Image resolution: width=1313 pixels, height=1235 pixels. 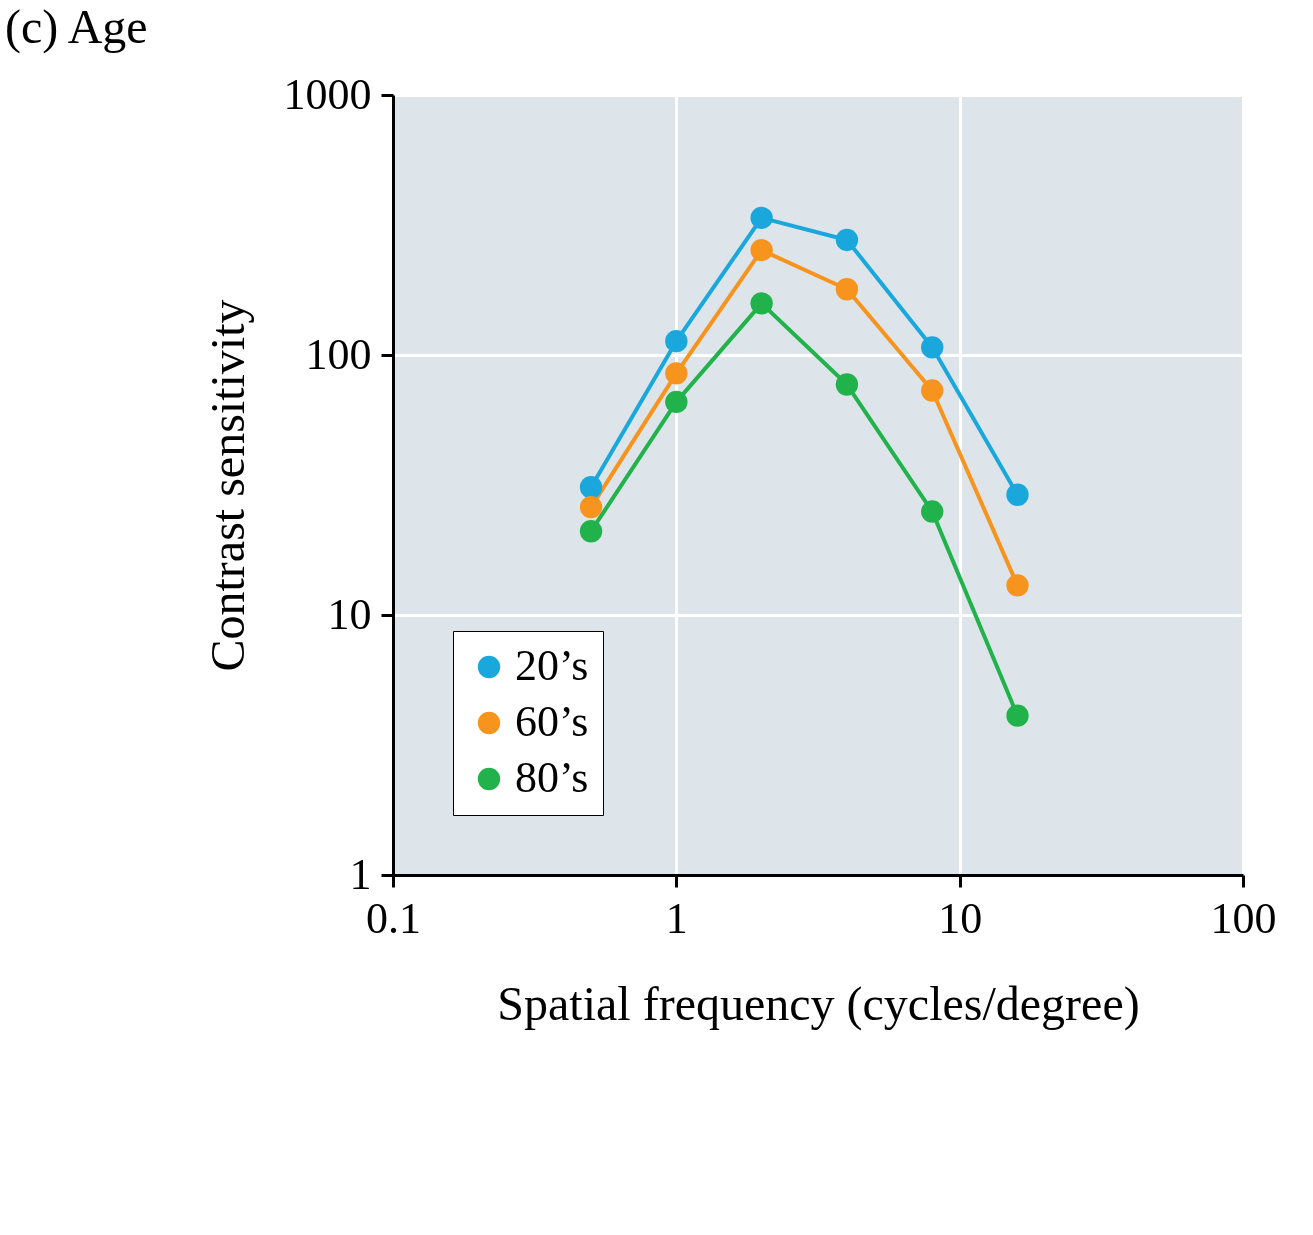 What do you see at coordinates (227, 485) in the screenshot?
I see `y-axis-title: Contrast sensitivity` at bounding box center [227, 485].